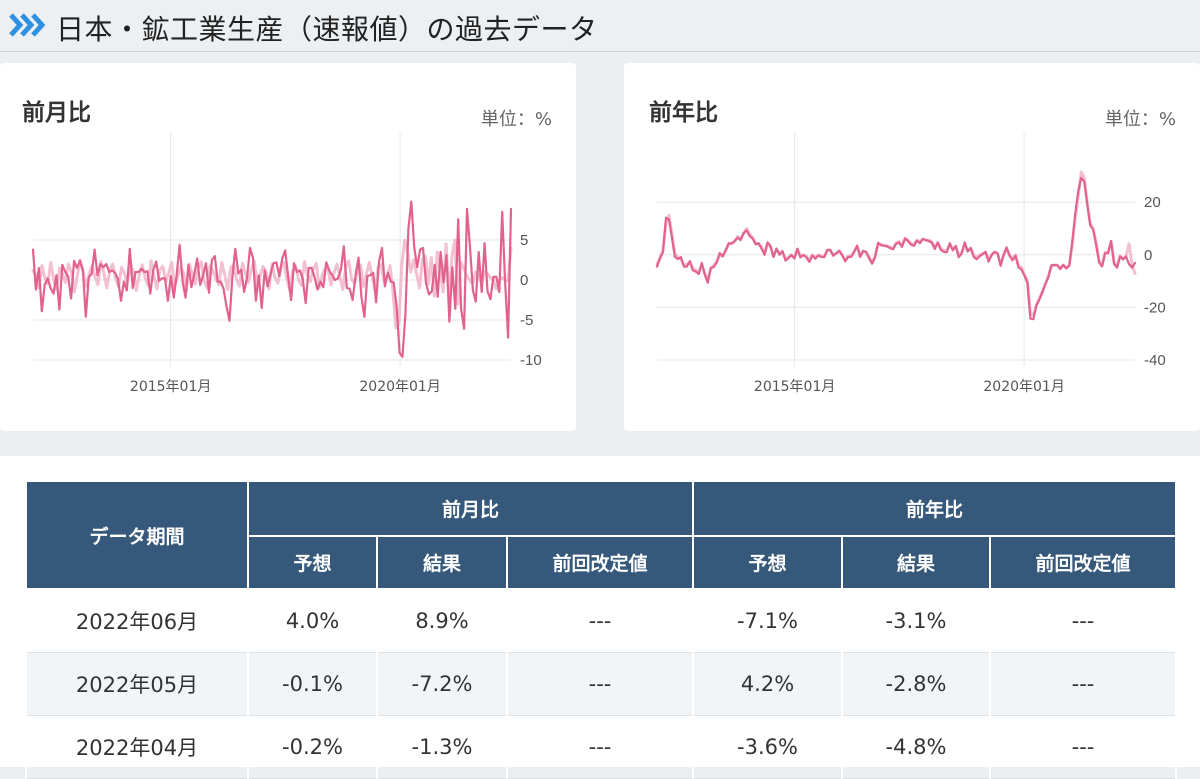 This screenshot has height=779, width=1200. I want to click on table-row: 2022年06月 4.0% 8.9% --- -7.1% -3.1% ---, so click(601, 621).